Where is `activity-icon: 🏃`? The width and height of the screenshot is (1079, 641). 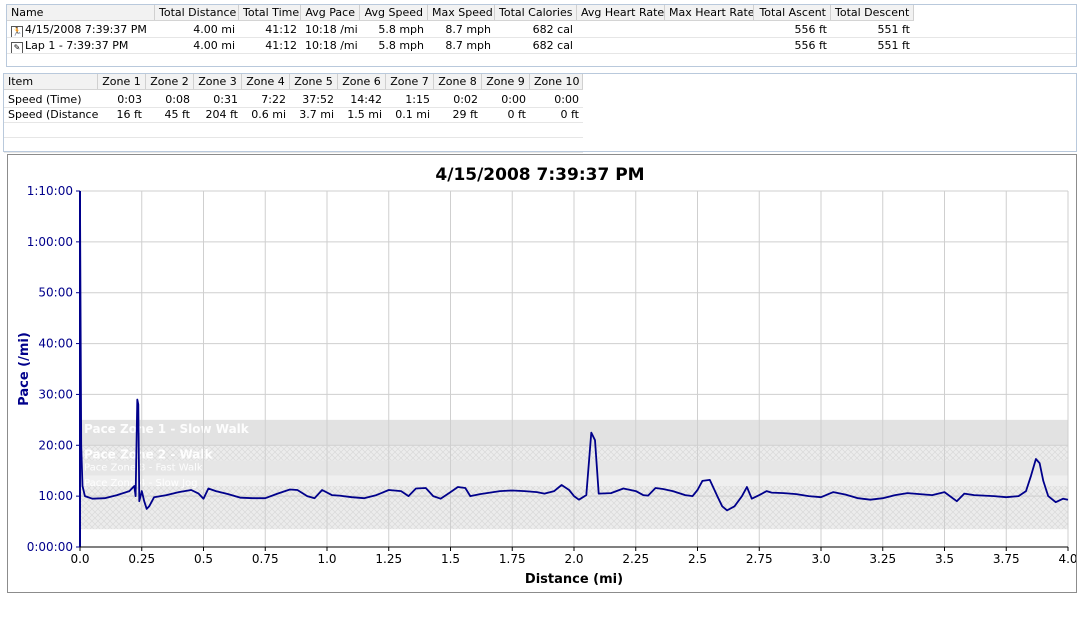 activity-icon: 🏃 is located at coordinates (17, 31).